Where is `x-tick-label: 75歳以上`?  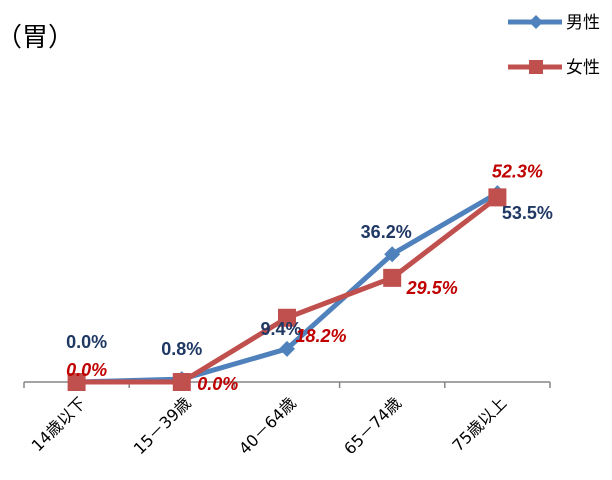 x-tick-label: 75歳以上 is located at coordinates (479, 424).